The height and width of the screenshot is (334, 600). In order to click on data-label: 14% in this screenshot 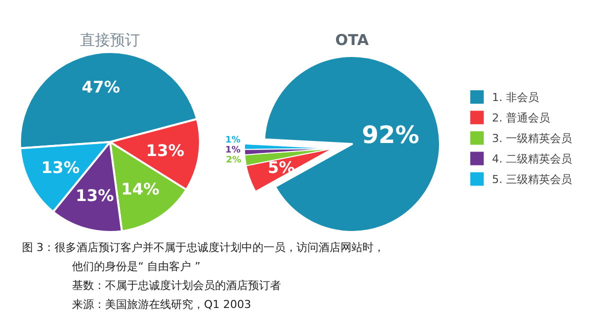, I will do `click(140, 188)`.